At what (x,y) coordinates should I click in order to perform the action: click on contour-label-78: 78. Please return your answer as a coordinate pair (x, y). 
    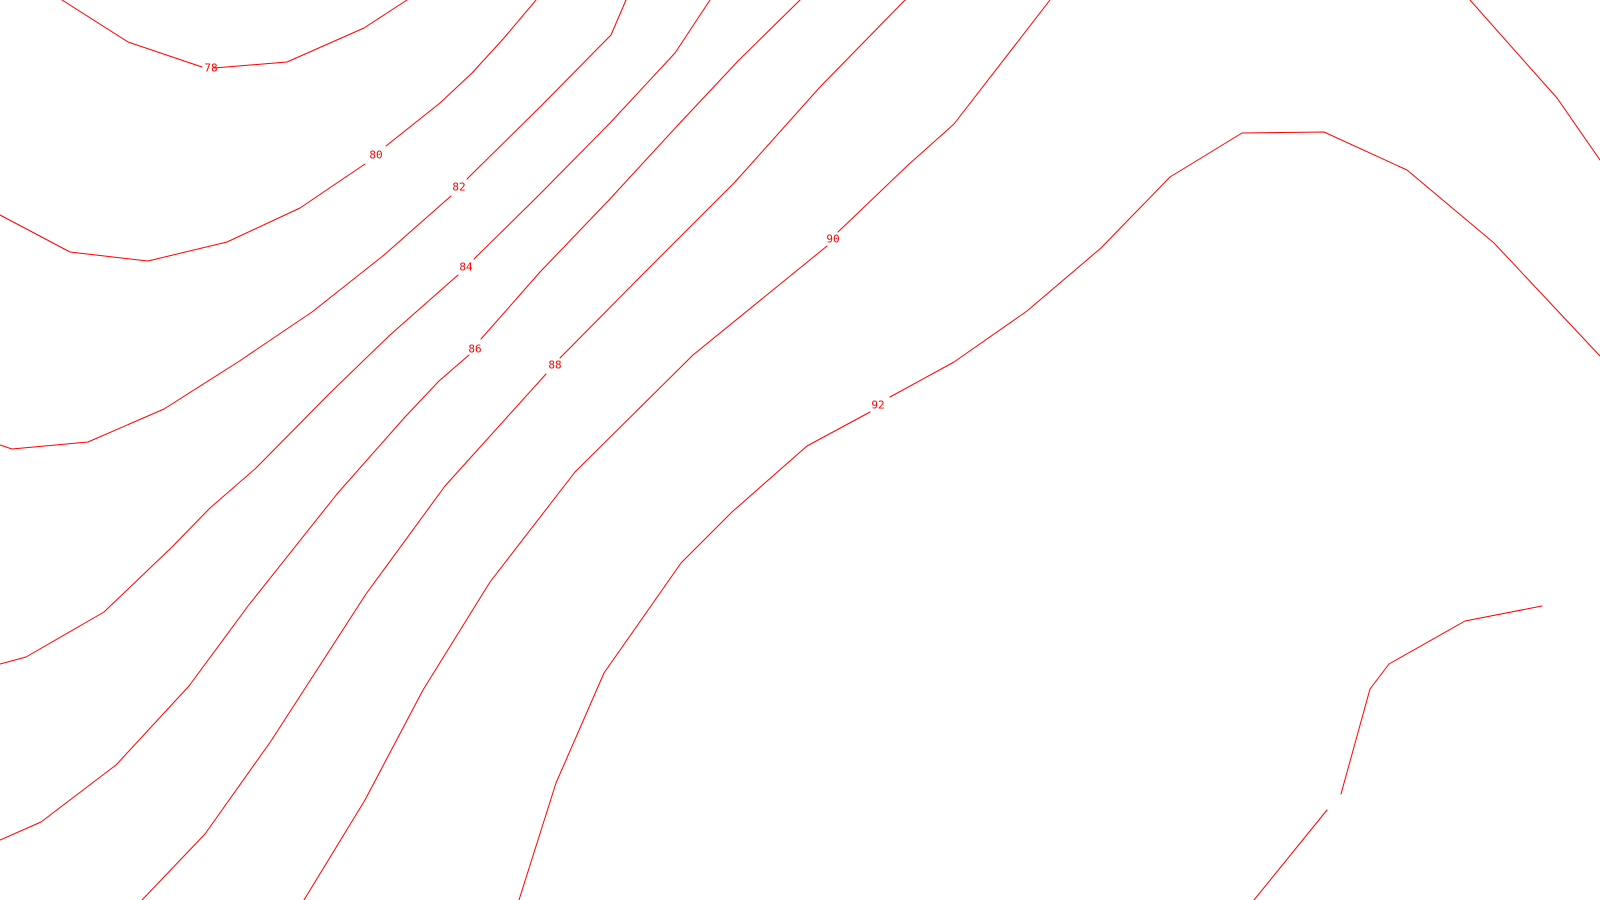
    Looking at the image, I should click on (210, 68).